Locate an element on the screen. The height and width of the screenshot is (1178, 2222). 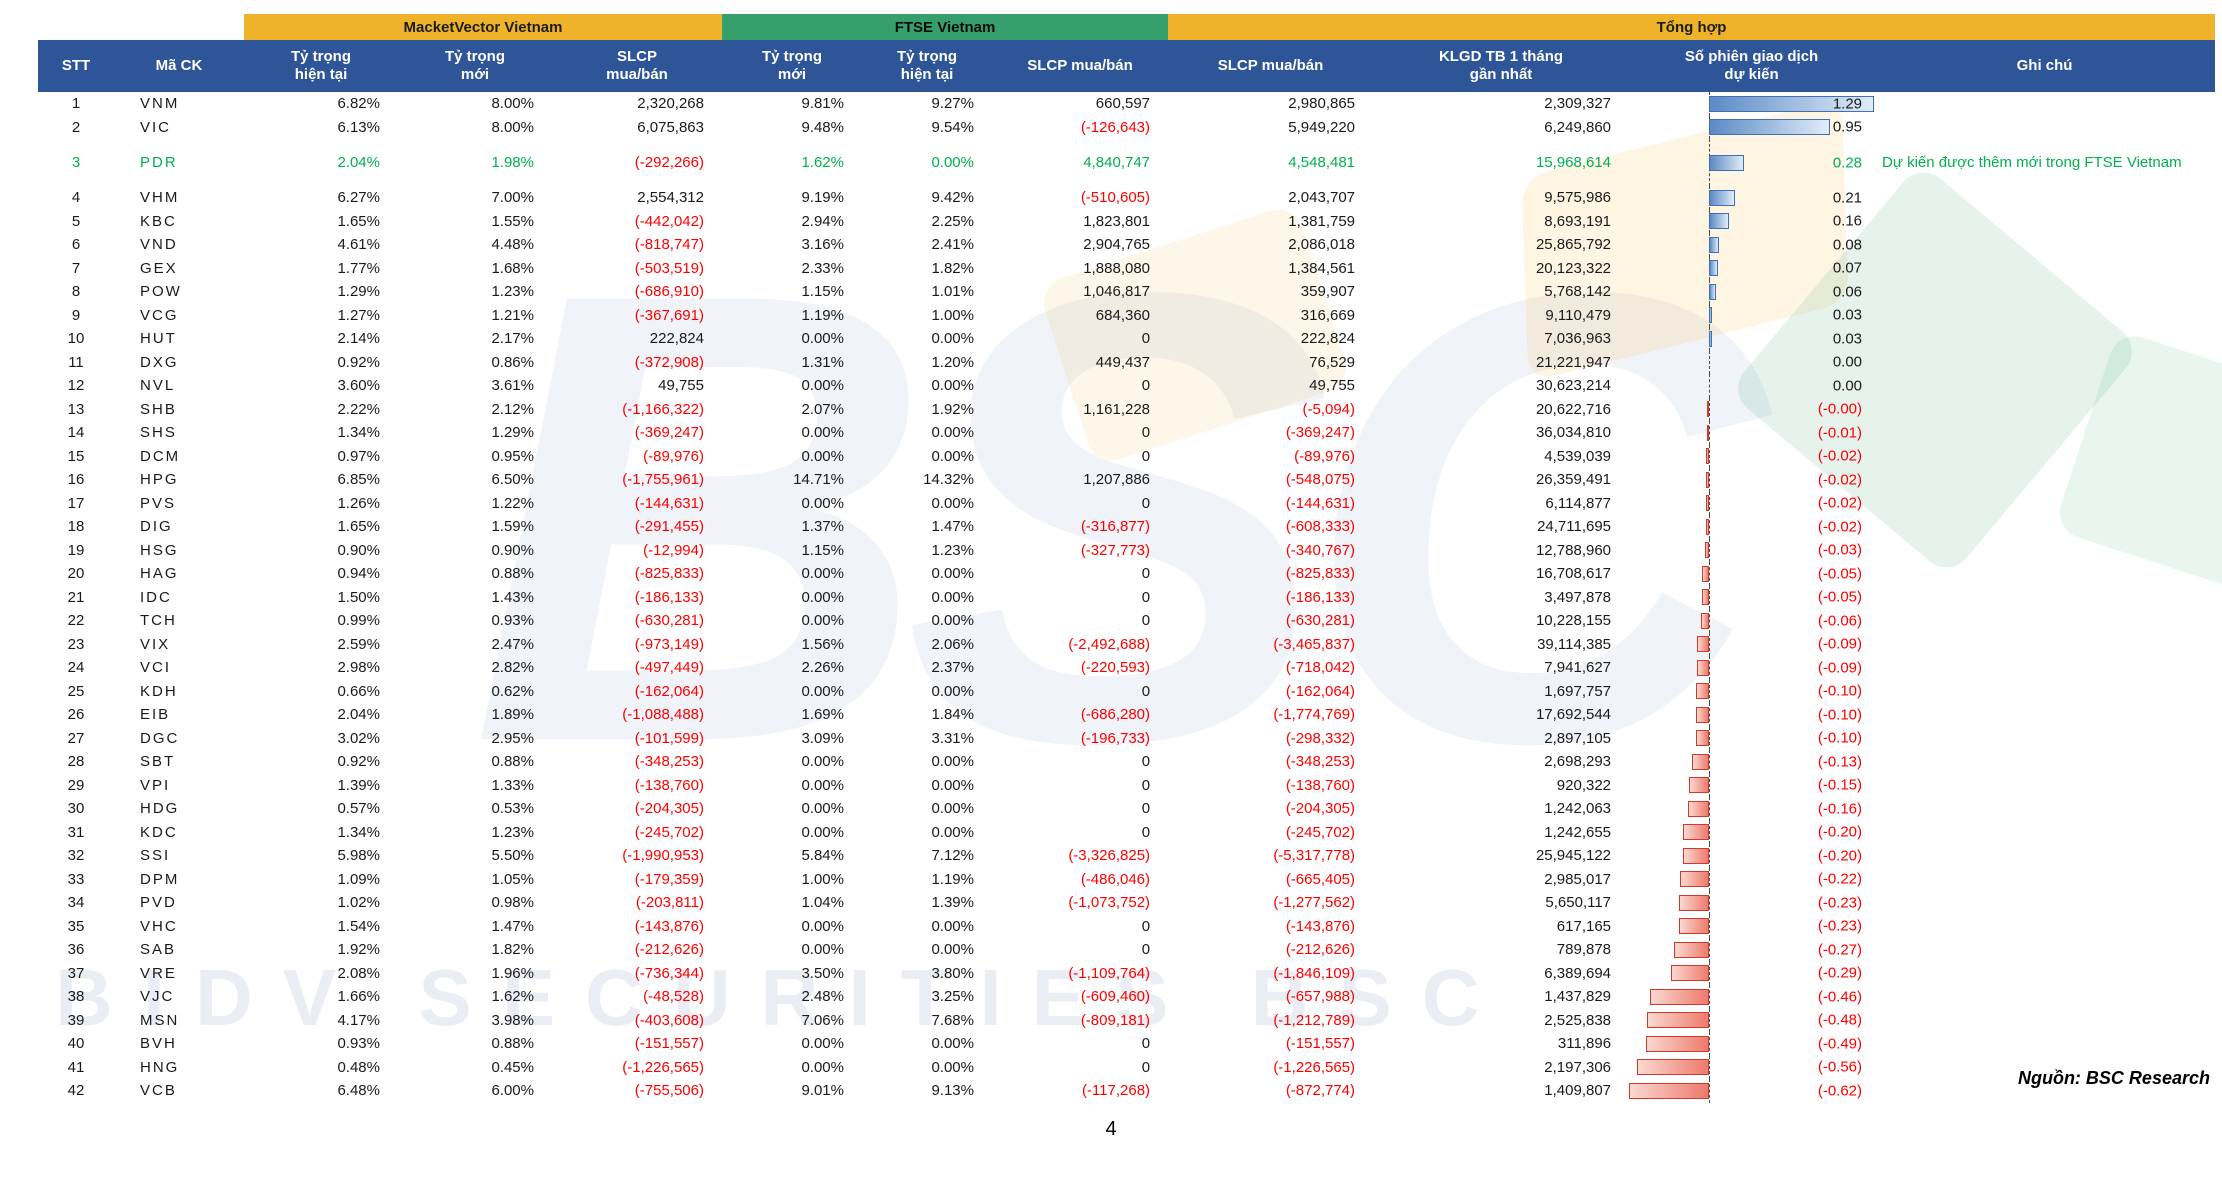
cell-mv-slcp: 2,554,312 is located at coordinates (670, 198).